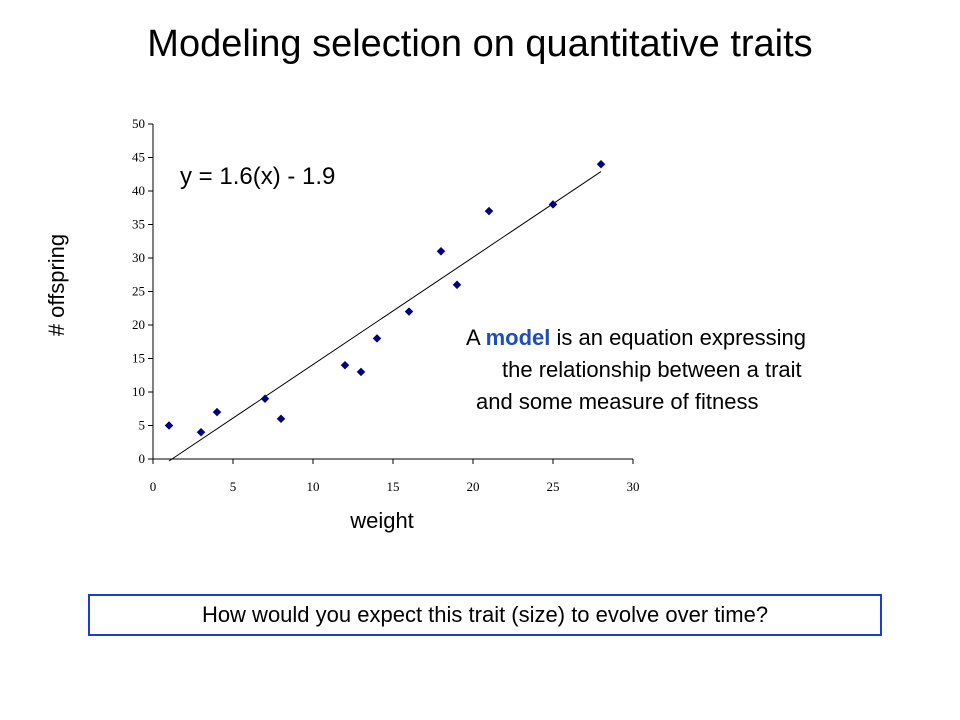 This screenshot has width=960, height=720. I want to click on x-tick-label: 20, so click(473, 486).